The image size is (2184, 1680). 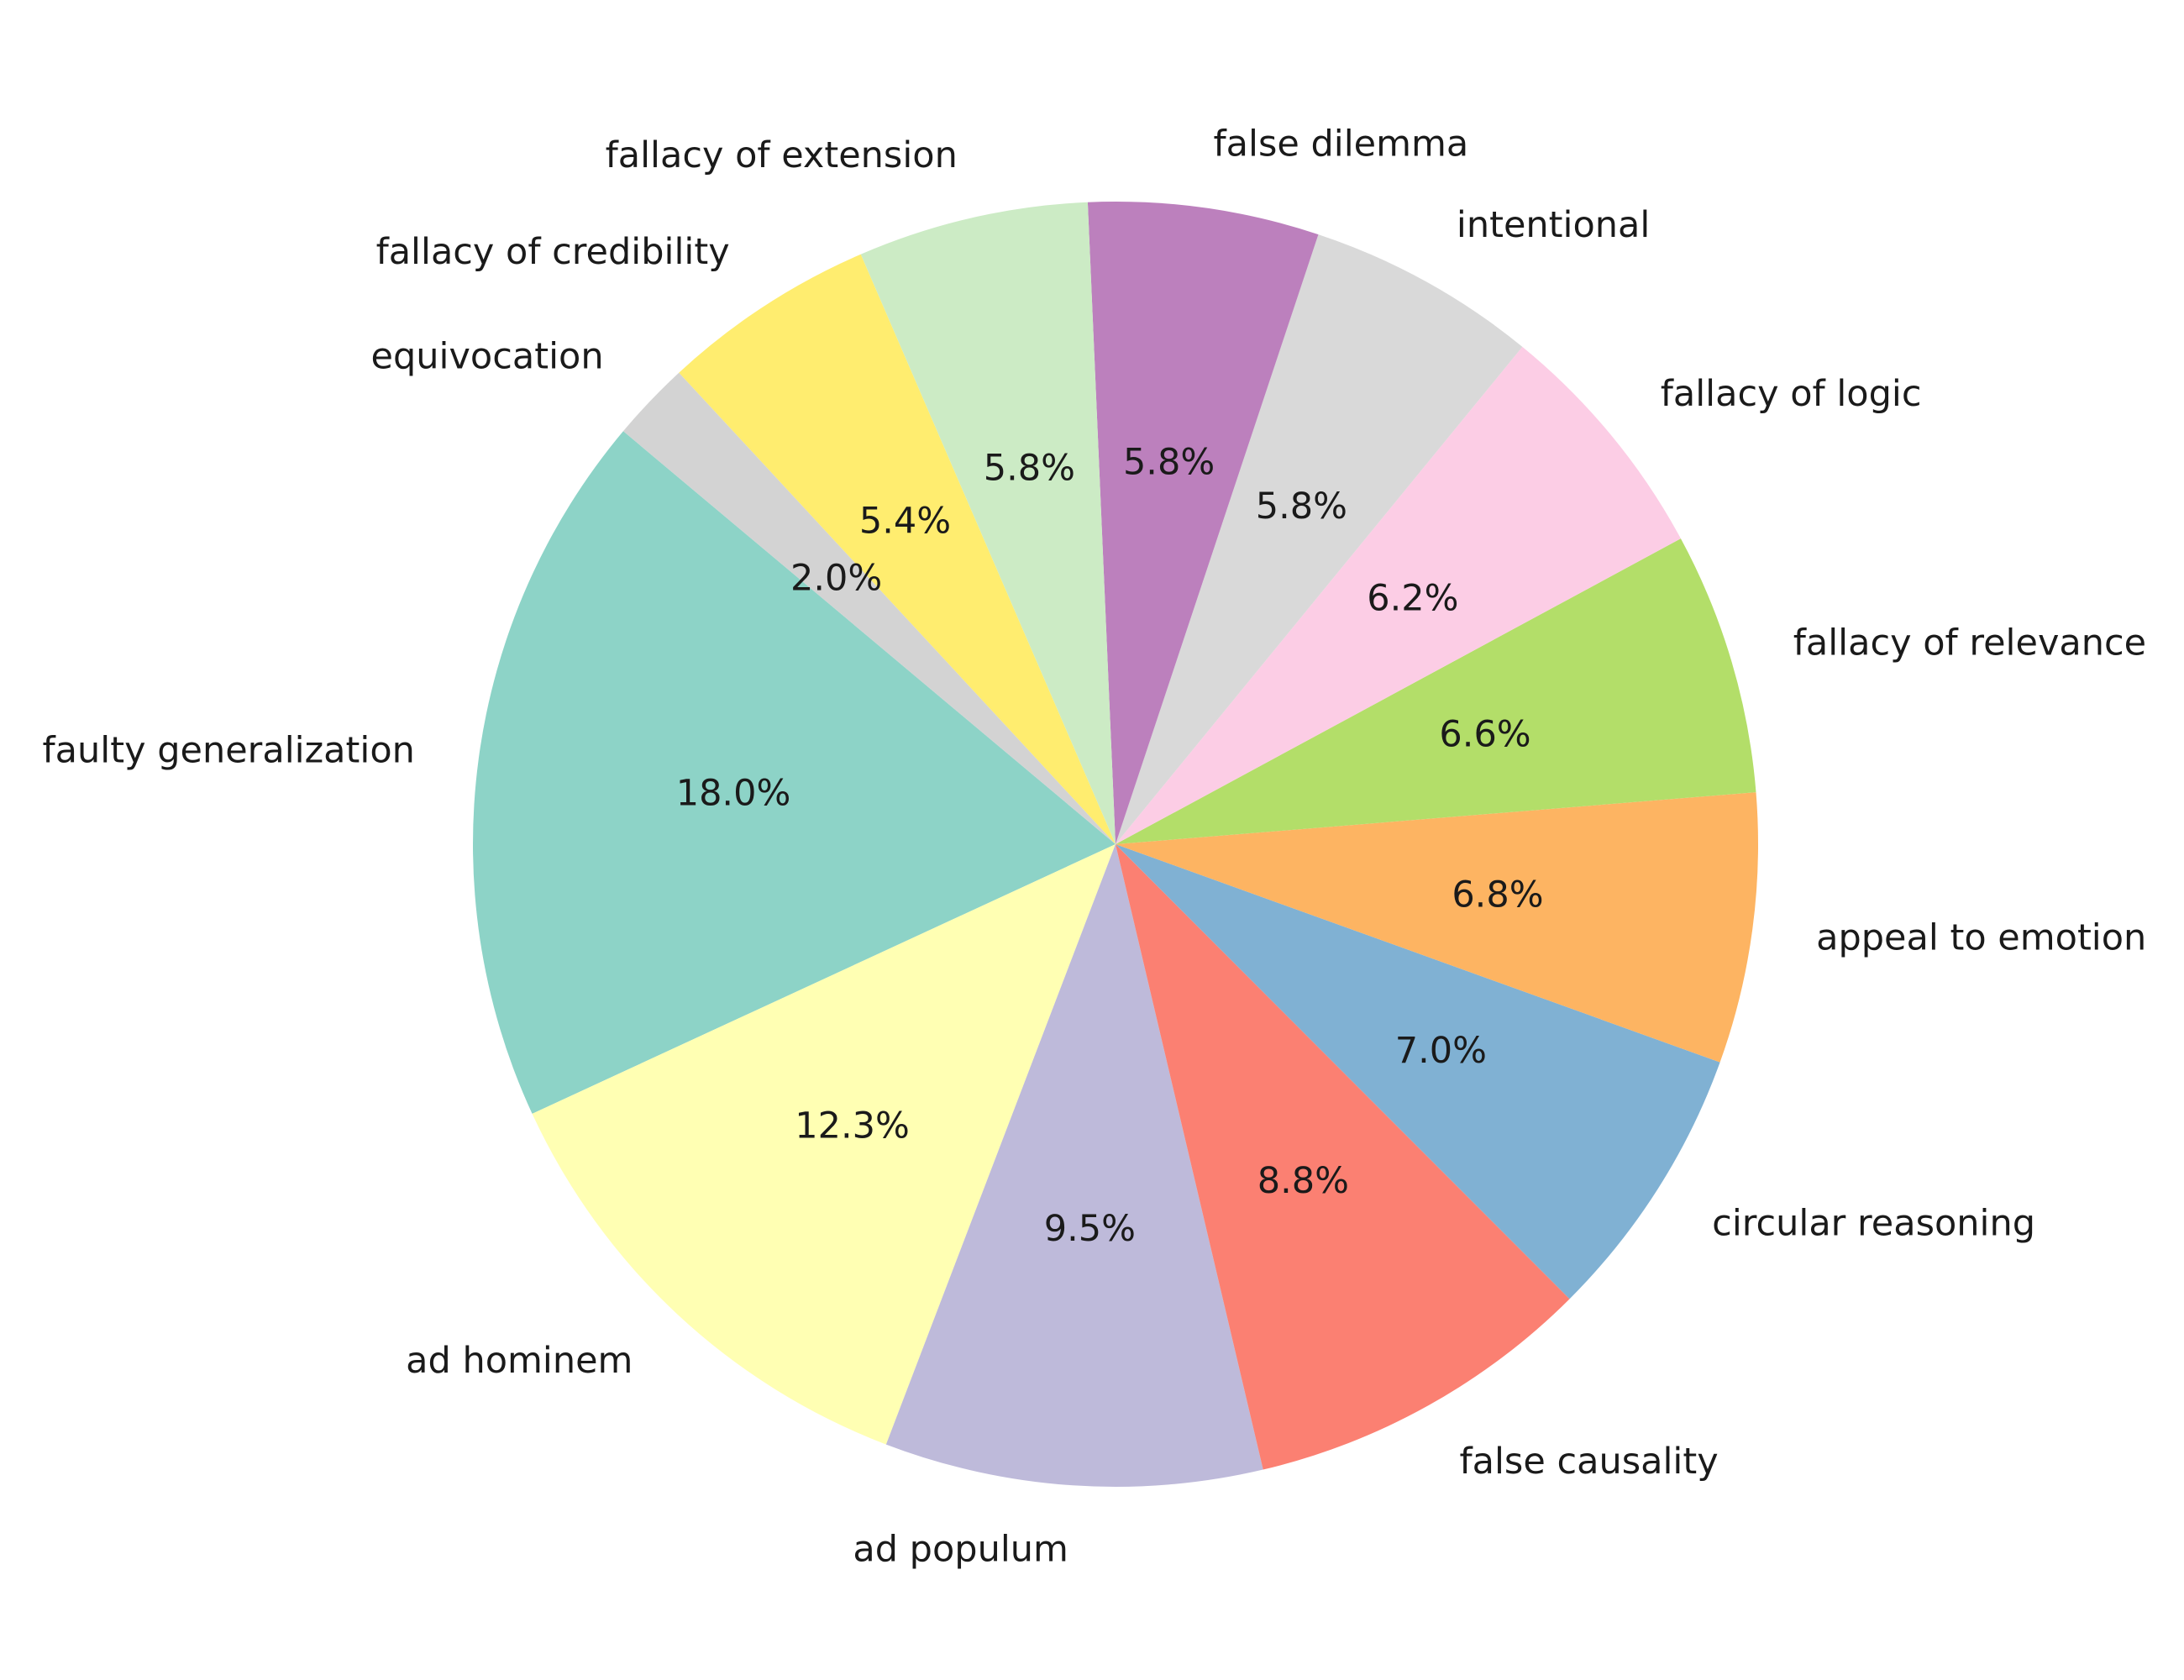 What do you see at coordinates (1436, 691) in the screenshot?
I see `pie-slice-fallacy-of-relevance` at bounding box center [1436, 691].